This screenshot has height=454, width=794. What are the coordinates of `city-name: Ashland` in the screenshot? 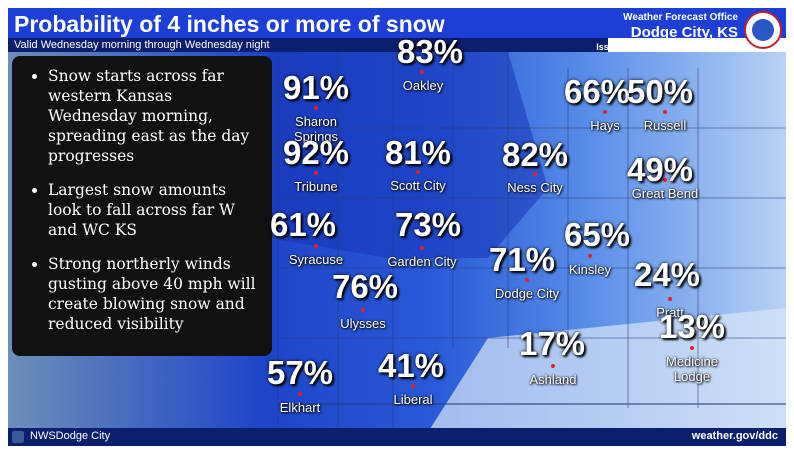 It's located at (553, 379).